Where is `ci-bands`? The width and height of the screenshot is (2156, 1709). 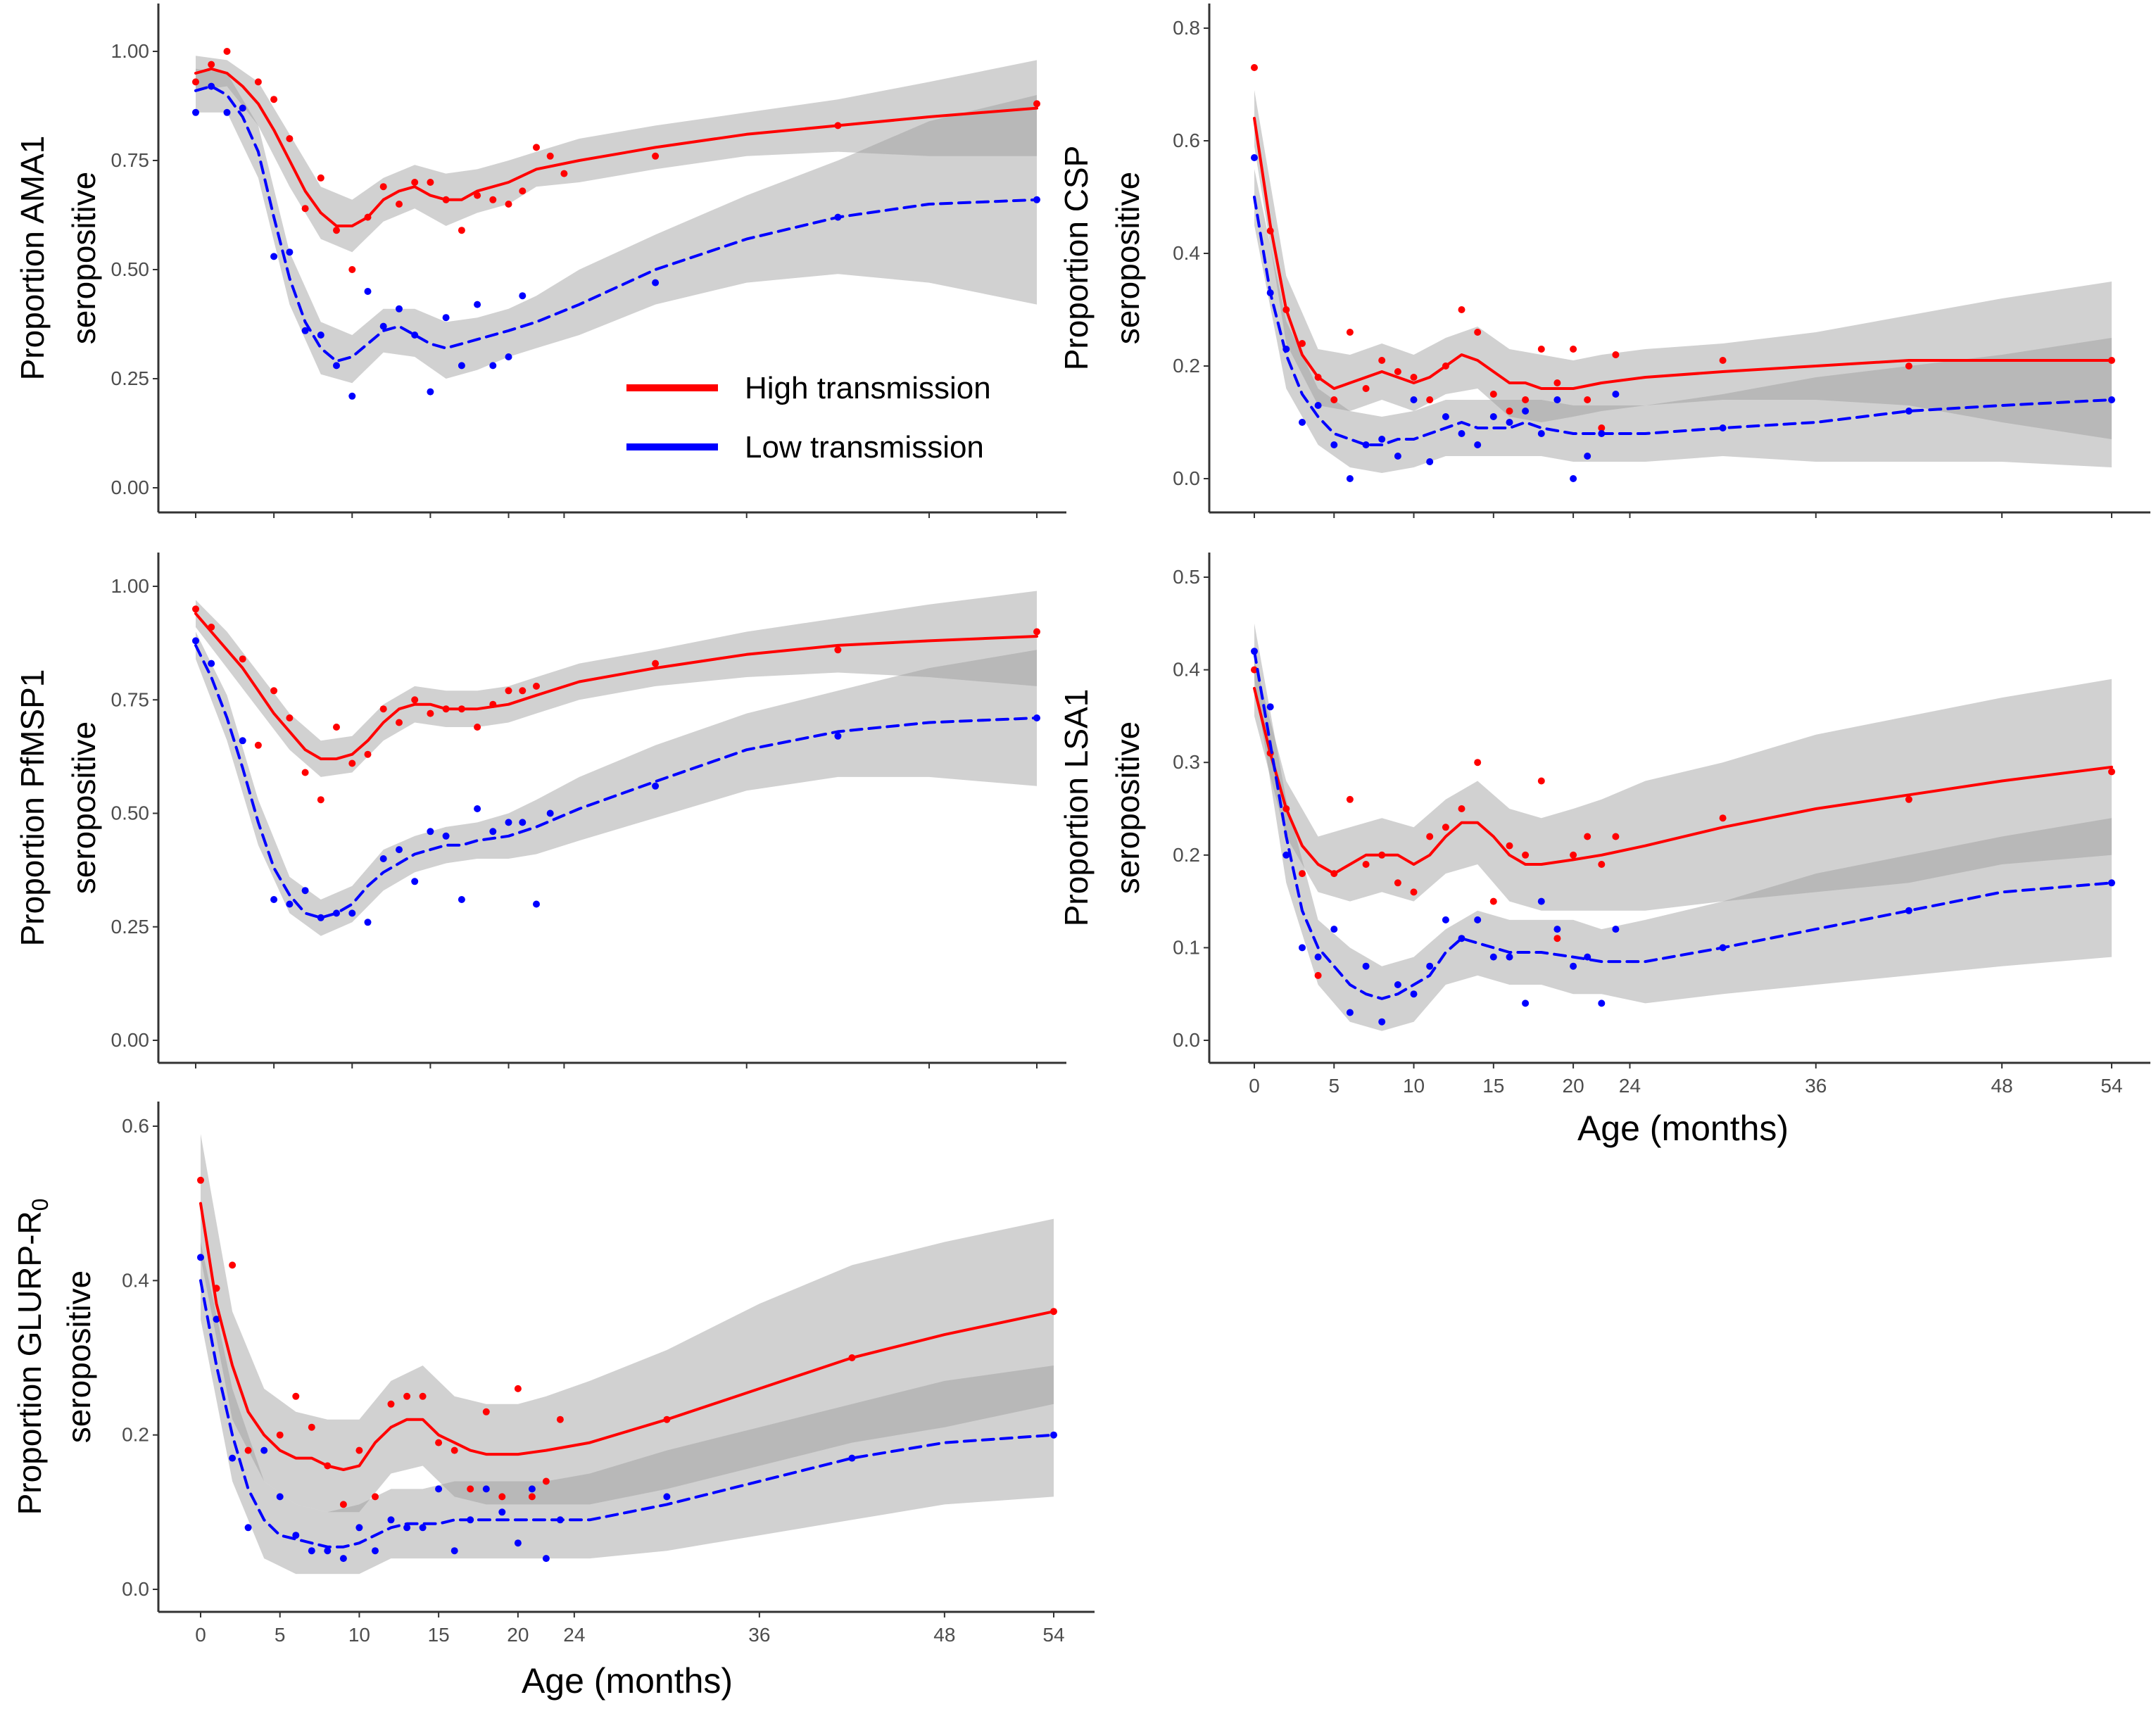 ci-bands is located at coordinates (628, 1354).